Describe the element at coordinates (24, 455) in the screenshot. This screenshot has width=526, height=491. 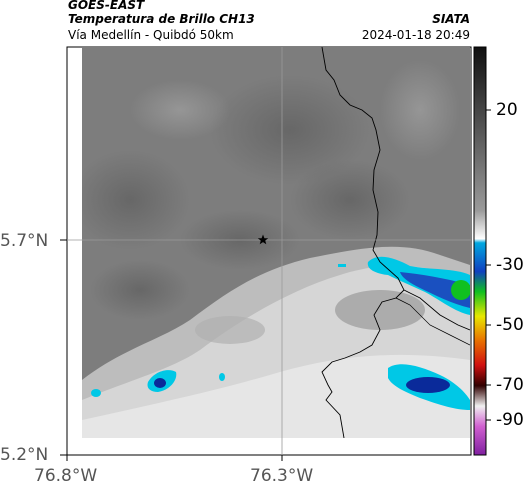
I see `lat-label-5.2: 5.2°N` at that location.